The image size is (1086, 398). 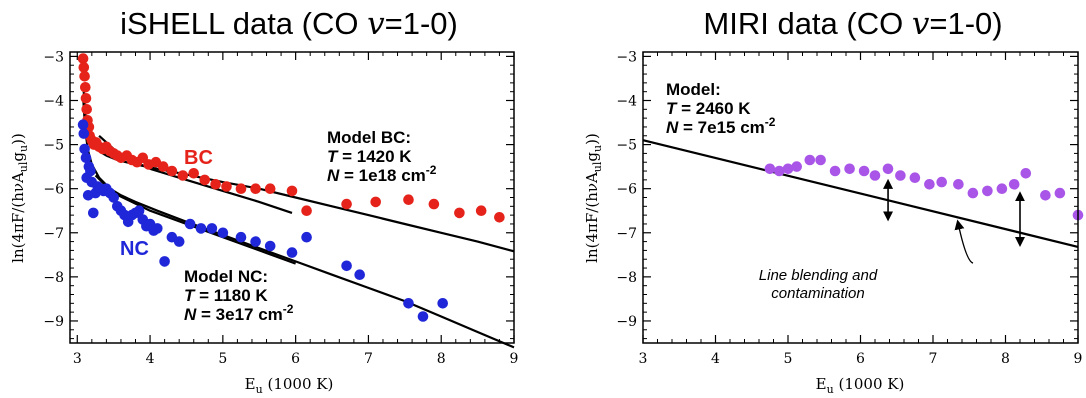 I want to click on blend-annotation-line2: contamination, so click(x=817, y=293).